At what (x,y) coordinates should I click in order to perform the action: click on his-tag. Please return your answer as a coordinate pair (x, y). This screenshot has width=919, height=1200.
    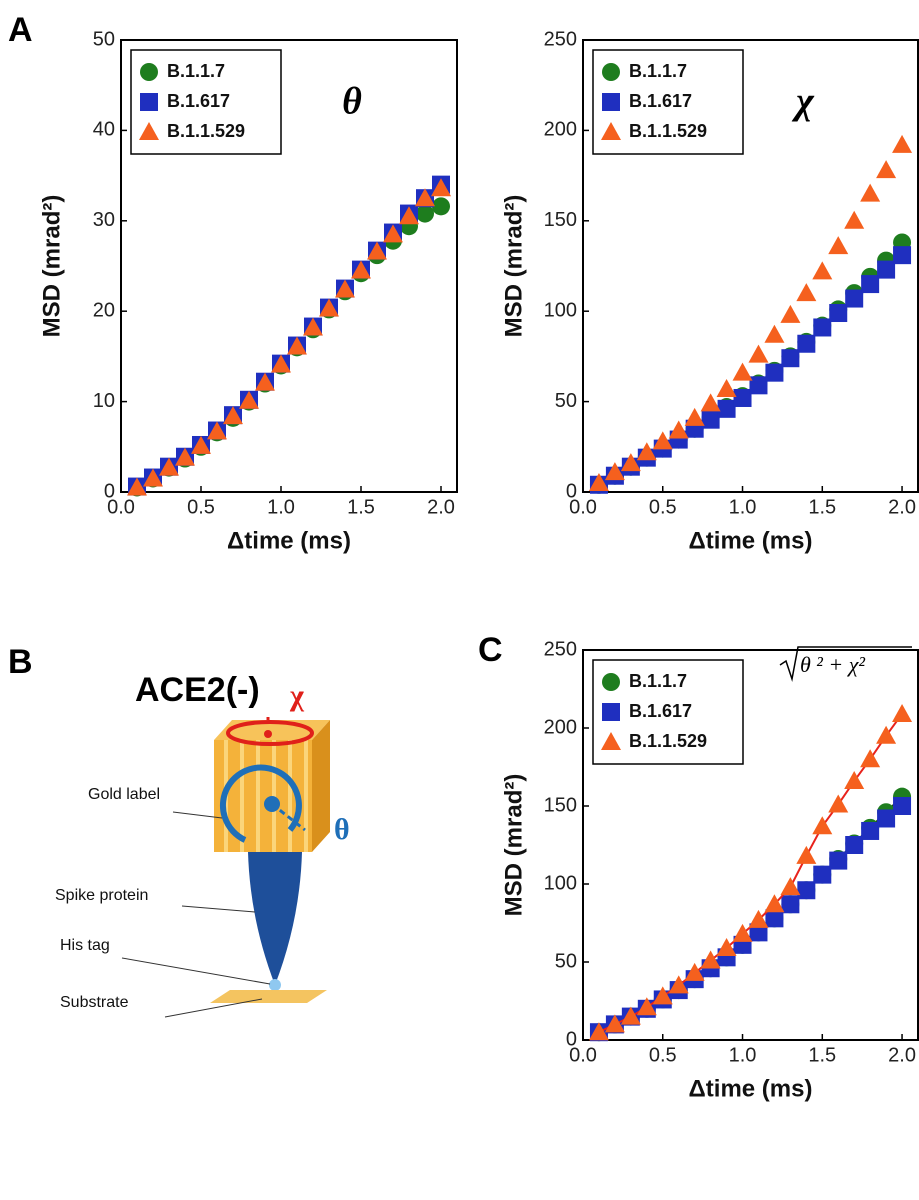
    Looking at the image, I should click on (275, 985).